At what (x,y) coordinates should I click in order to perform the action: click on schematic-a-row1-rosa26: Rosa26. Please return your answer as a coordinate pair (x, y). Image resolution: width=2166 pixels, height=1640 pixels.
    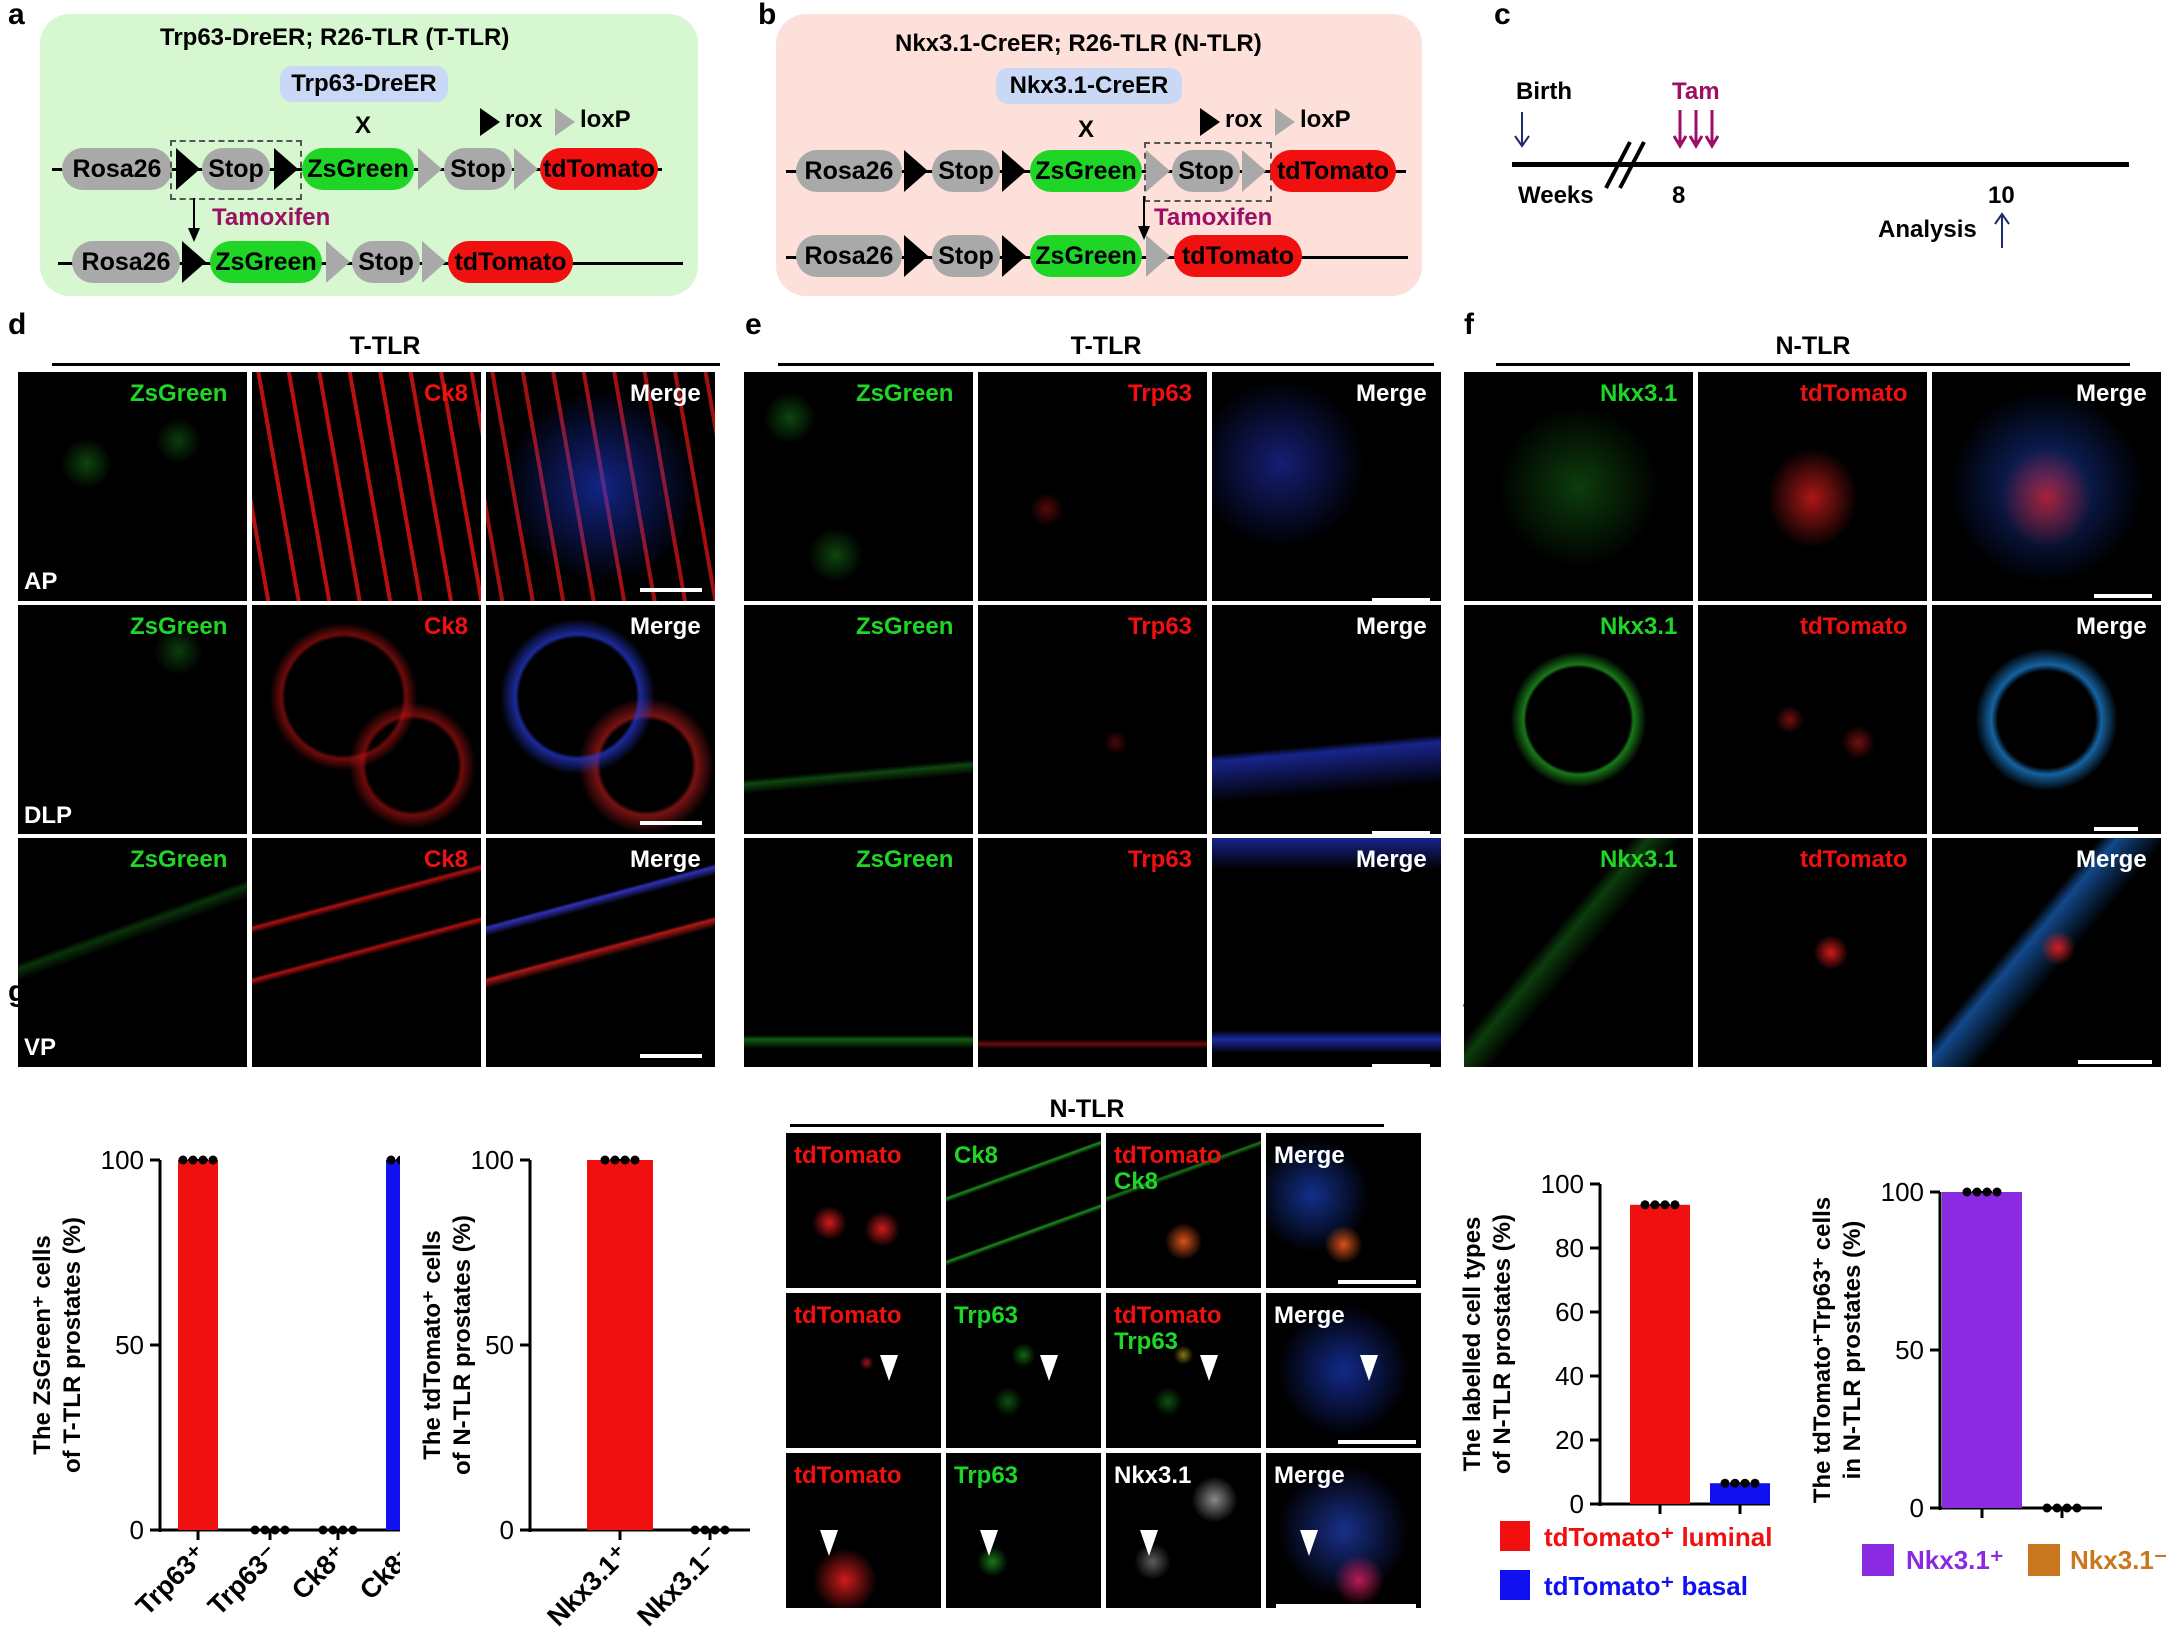
    Looking at the image, I should click on (117, 169).